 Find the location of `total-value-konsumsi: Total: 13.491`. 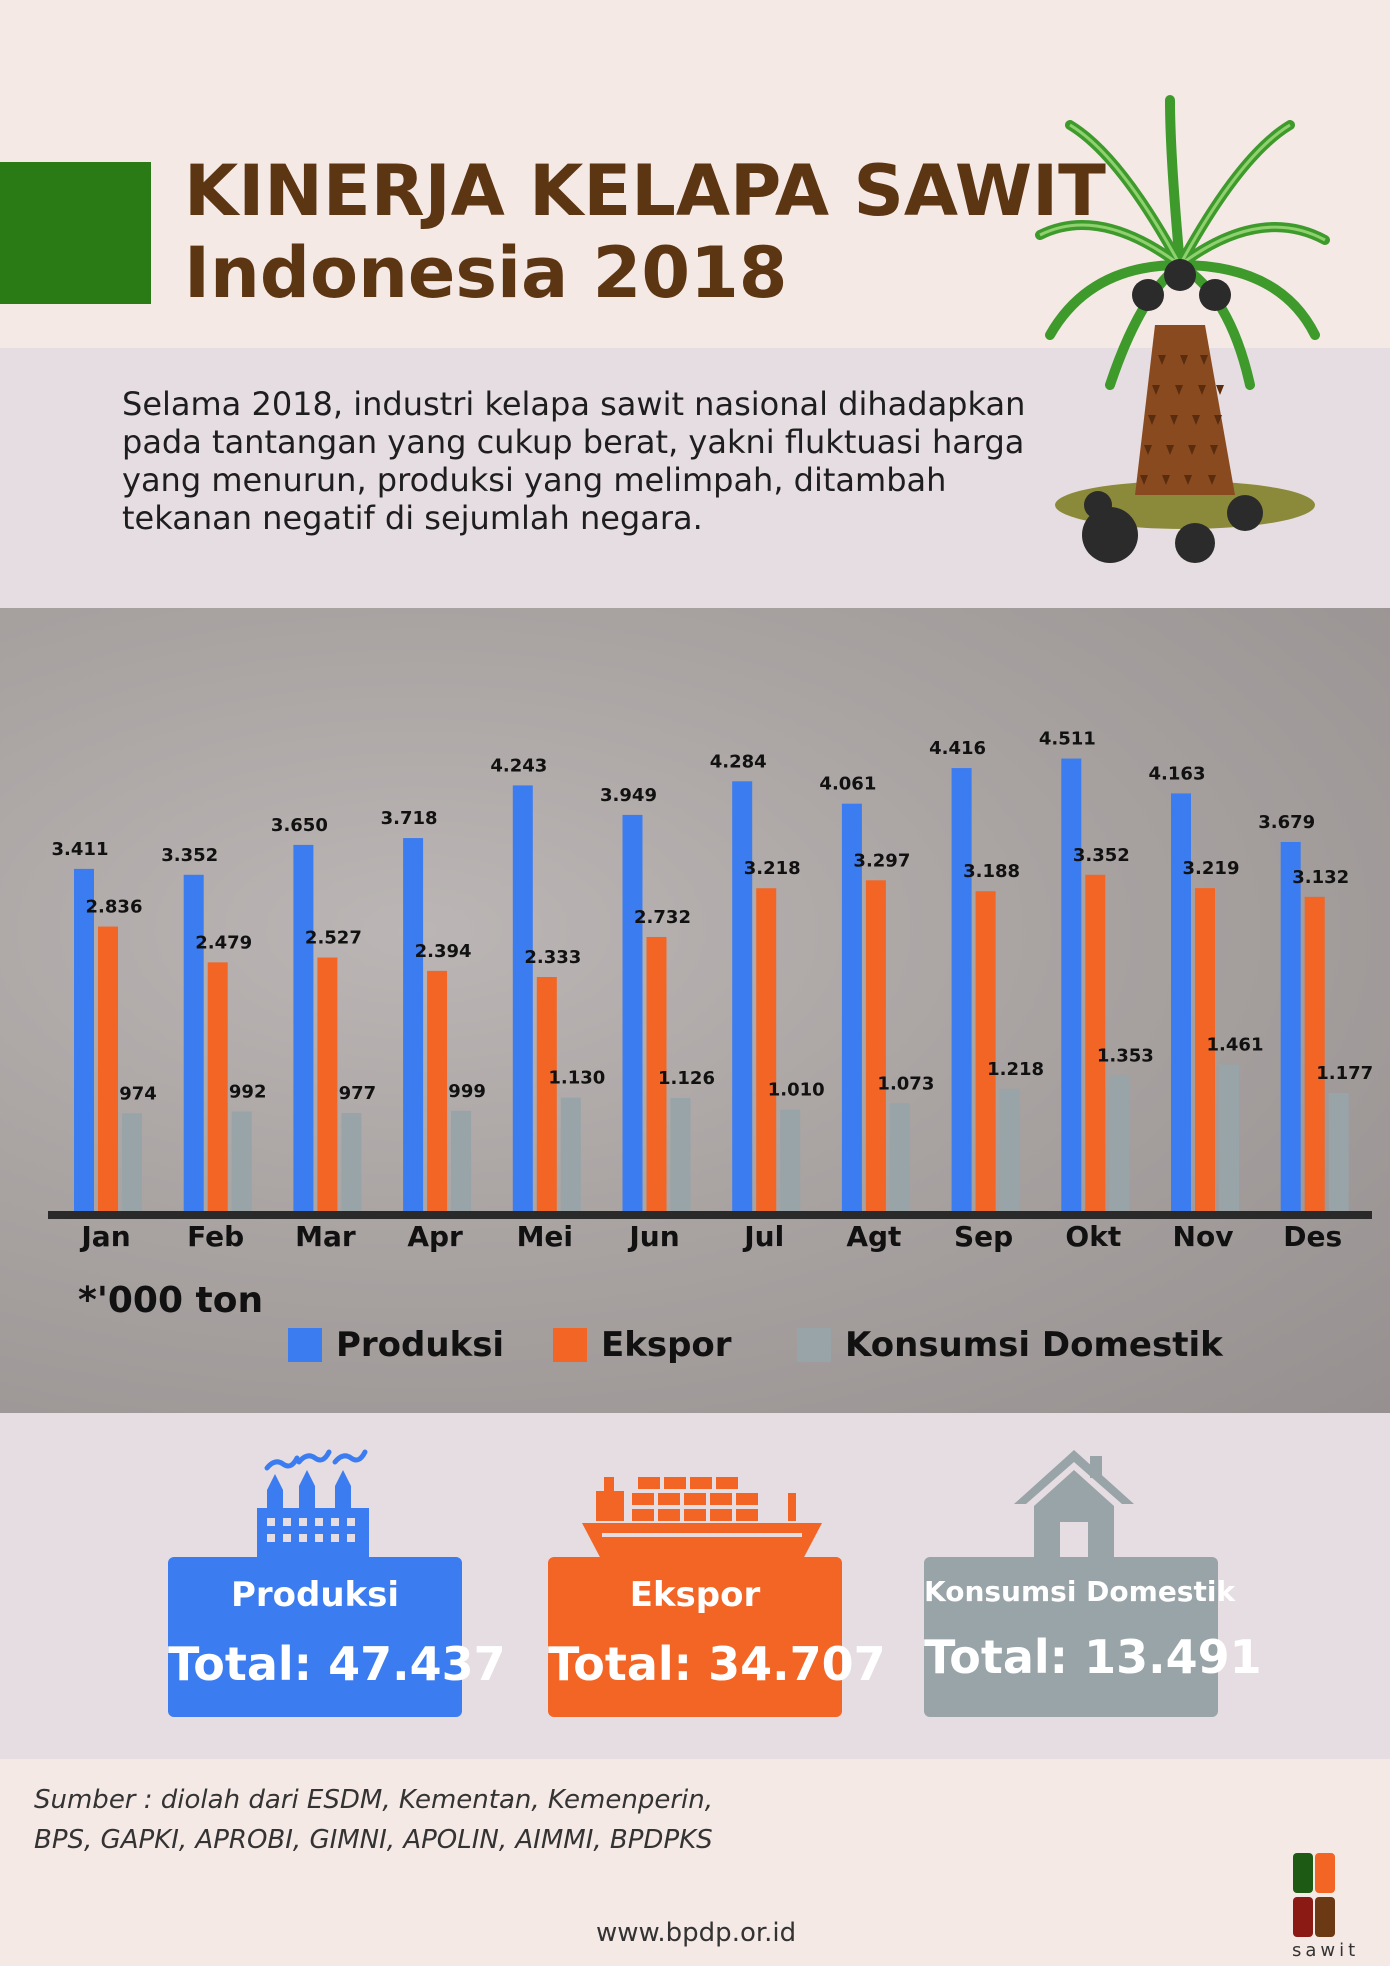

total-value-konsumsi: Total: 13.491 is located at coordinates (1093, 1657).